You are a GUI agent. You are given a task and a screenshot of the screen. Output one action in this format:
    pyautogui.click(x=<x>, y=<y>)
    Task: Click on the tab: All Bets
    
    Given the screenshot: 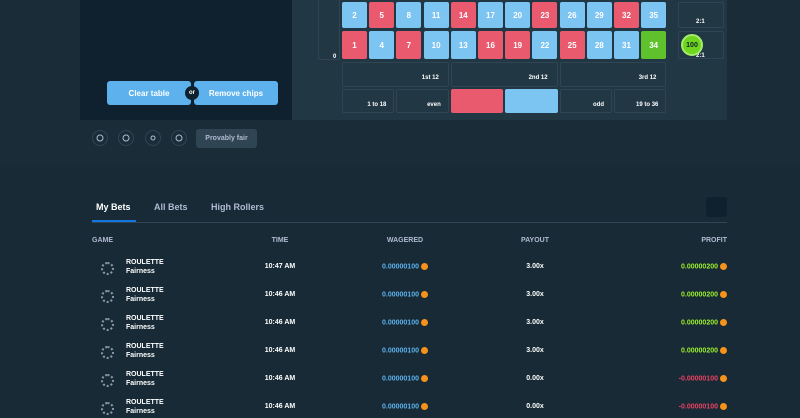 What is the action you would take?
    pyautogui.click(x=171, y=207)
    